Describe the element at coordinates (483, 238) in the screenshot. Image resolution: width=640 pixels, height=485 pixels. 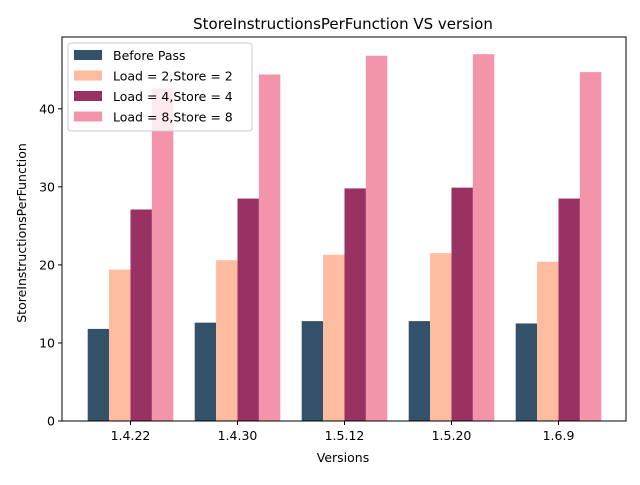
I see `bar-4-1.5.20` at that location.